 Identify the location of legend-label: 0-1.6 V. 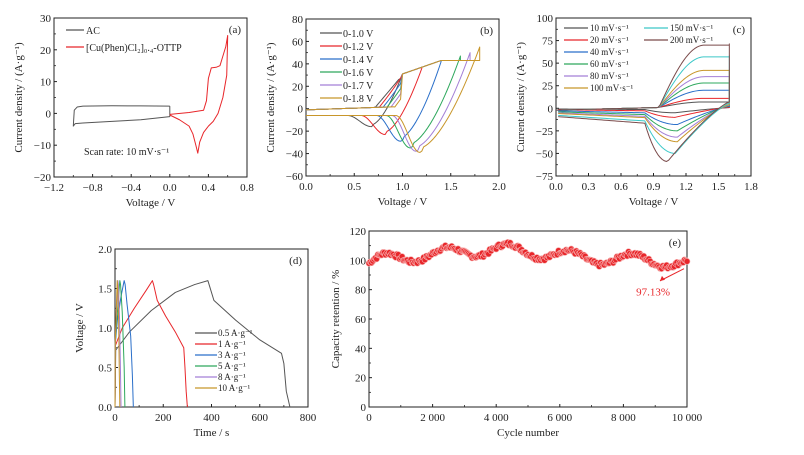
(358, 73).